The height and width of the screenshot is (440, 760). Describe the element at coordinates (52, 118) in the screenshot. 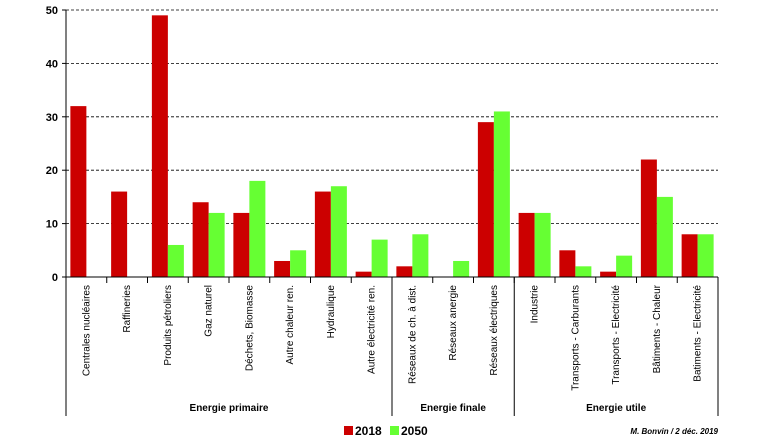

I see `y-tick-label: 30` at that location.